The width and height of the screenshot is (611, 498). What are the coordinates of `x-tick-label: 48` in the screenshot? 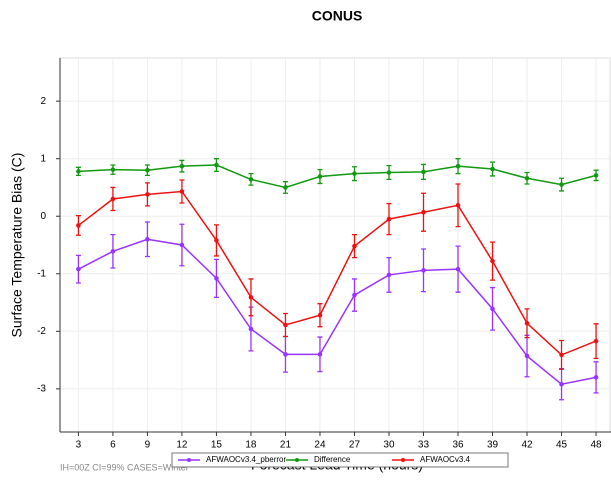 It's located at (596, 445).